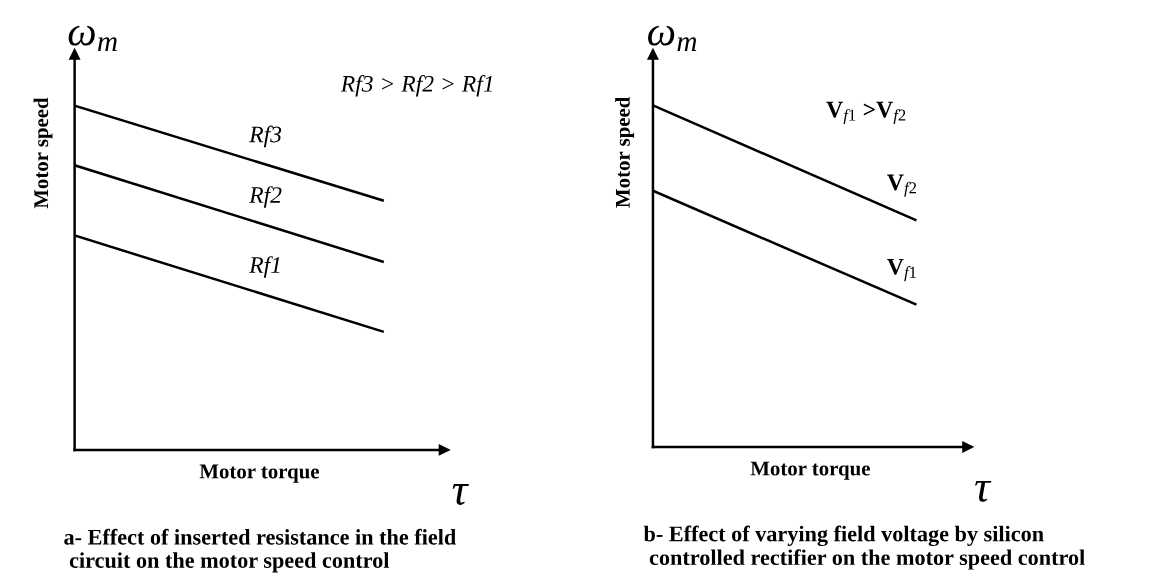 The image size is (1166, 582). I want to click on series-label: V$_{f2}$, so click(902, 185).